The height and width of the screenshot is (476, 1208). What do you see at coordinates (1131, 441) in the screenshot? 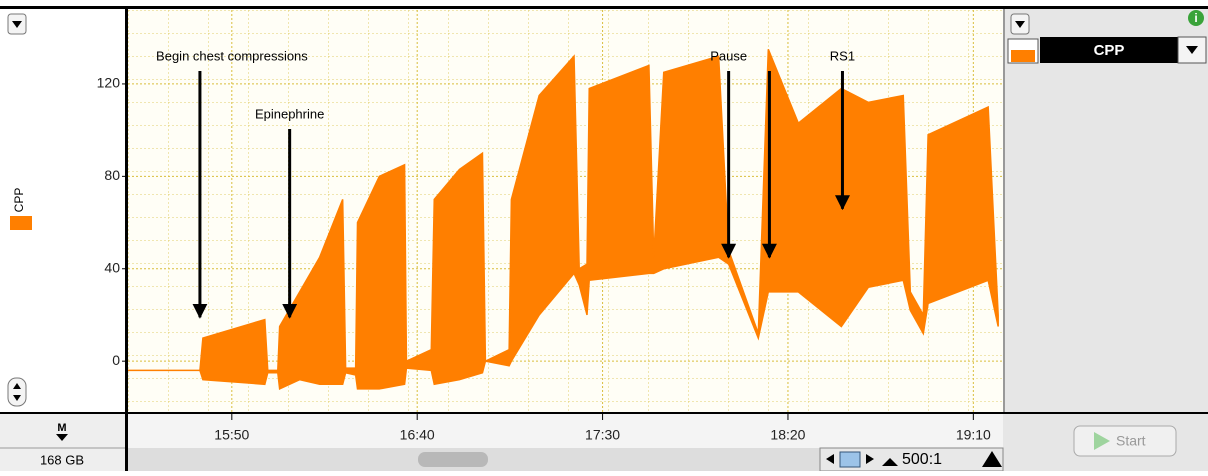
I see `start-label: Start` at bounding box center [1131, 441].